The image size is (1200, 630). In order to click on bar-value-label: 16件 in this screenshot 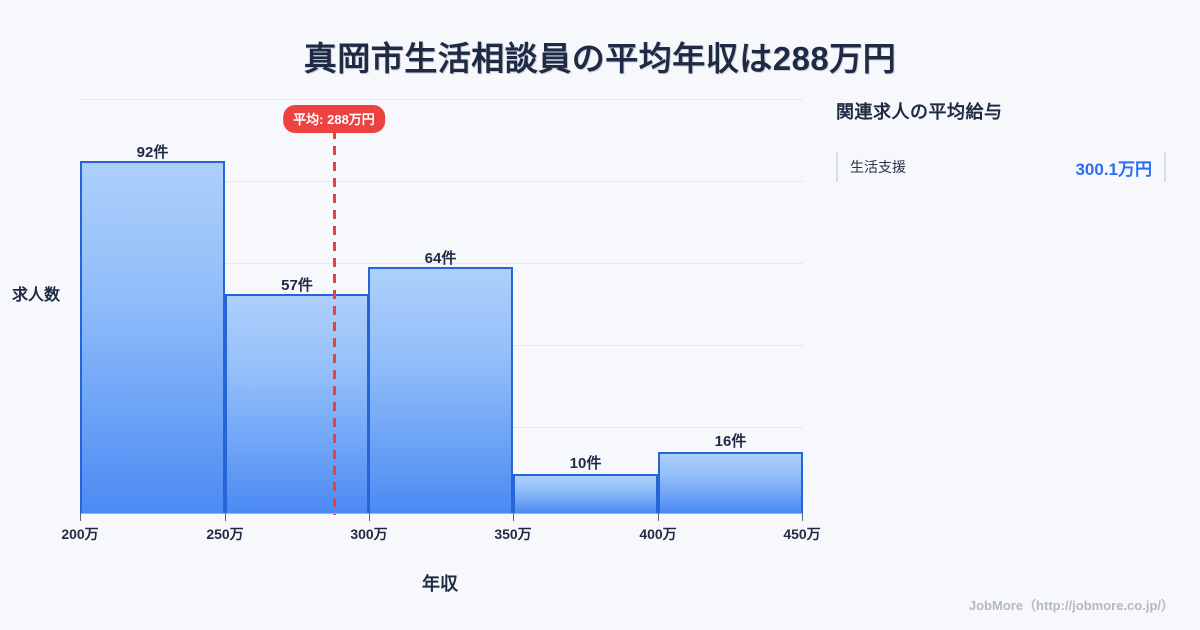, I will do `click(730, 441)`.